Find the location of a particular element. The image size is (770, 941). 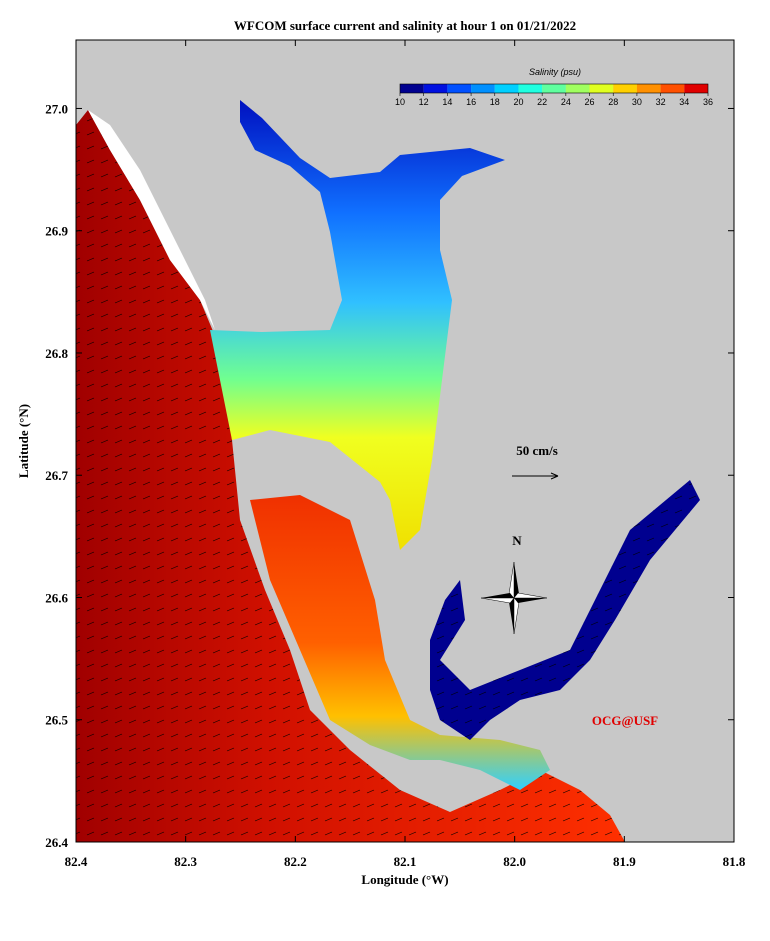

y-tick-label: 26.8 is located at coordinates (56, 353).